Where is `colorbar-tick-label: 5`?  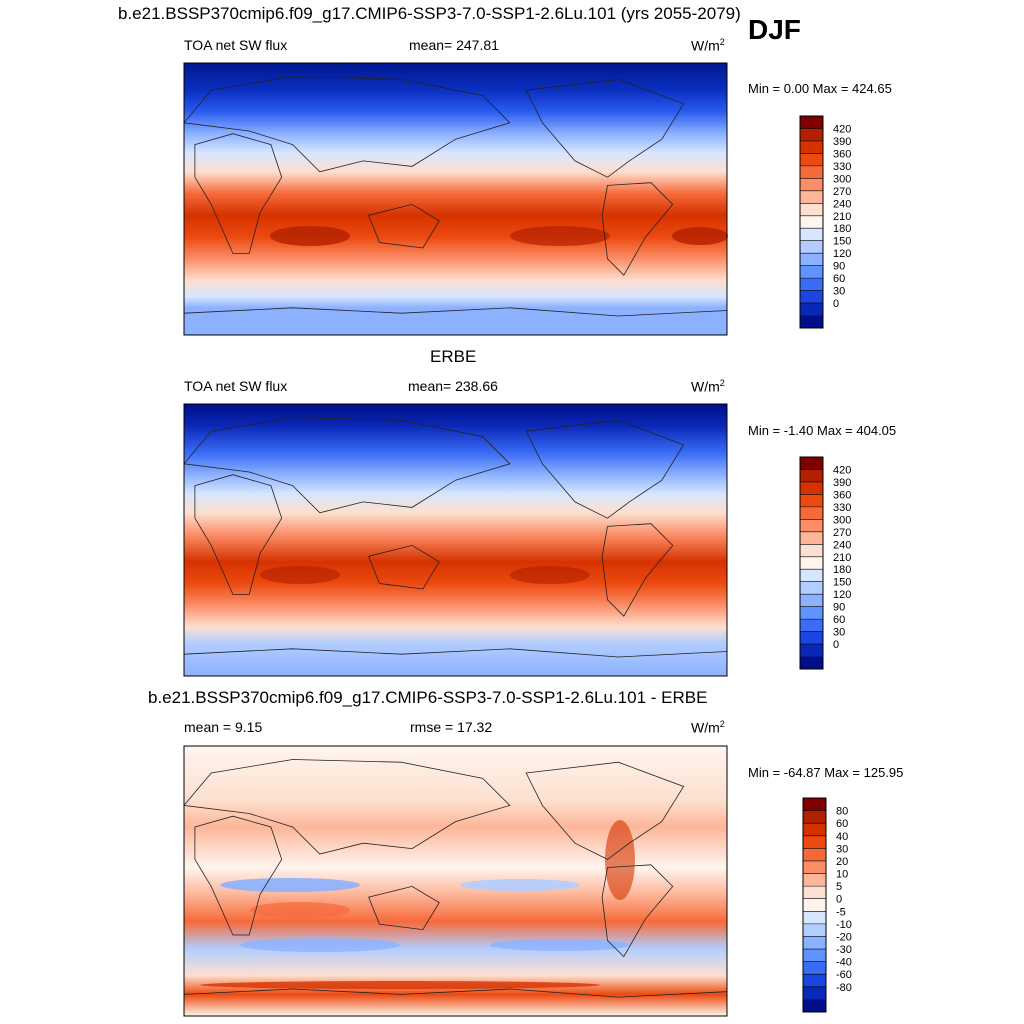
colorbar-tick-label: 5 is located at coordinates (839, 887).